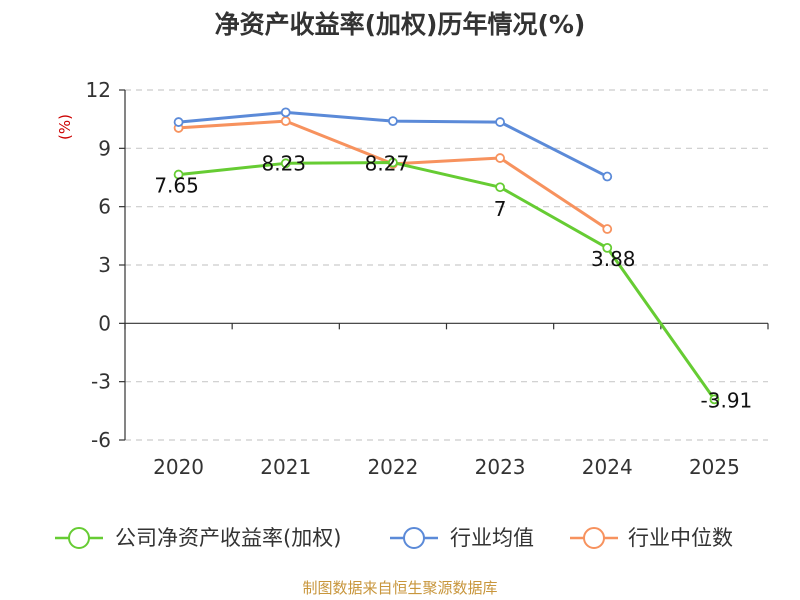 The height and width of the screenshot is (600, 800). Describe the element at coordinates (98, 90) in the screenshot. I see `y-tick-label: 12` at that location.